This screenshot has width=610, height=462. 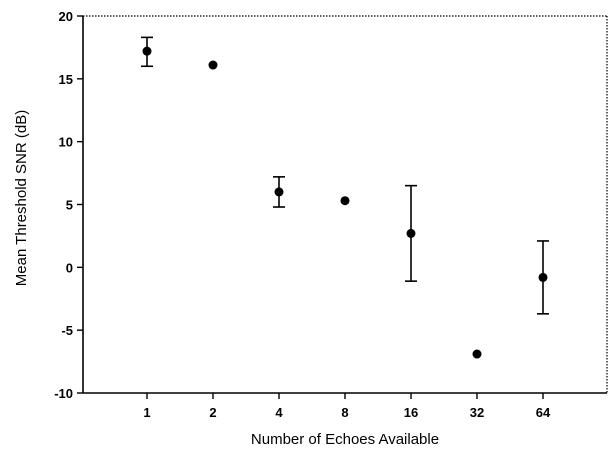 What do you see at coordinates (66, 79) in the screenshot?
I see `y-tick-label: 15` at bounding box center [66, 79].